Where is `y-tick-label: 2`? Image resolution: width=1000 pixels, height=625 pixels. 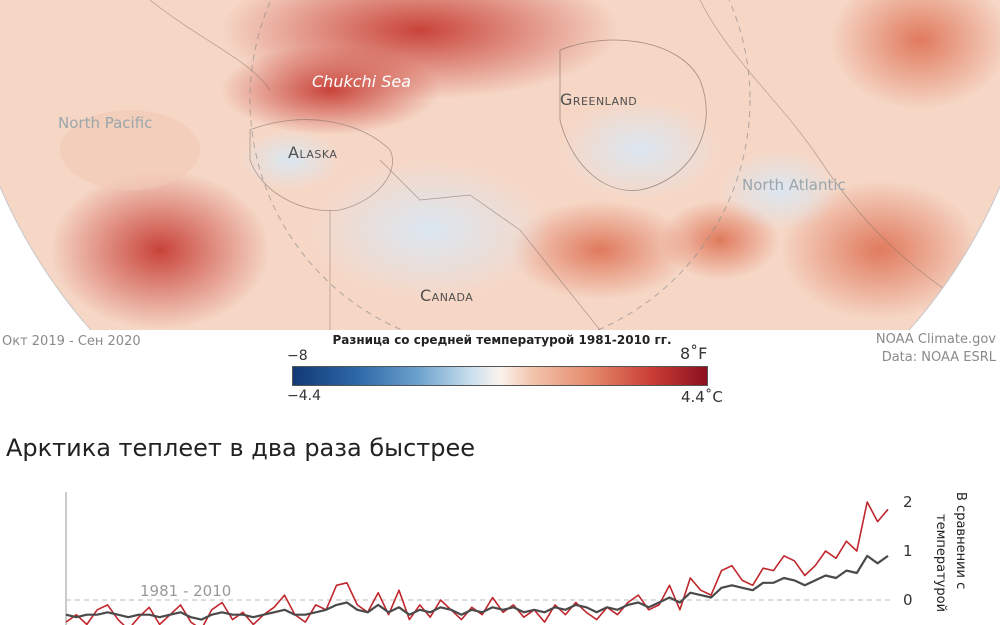 y-tick-label: 2 is located at coordinates (908, 502).